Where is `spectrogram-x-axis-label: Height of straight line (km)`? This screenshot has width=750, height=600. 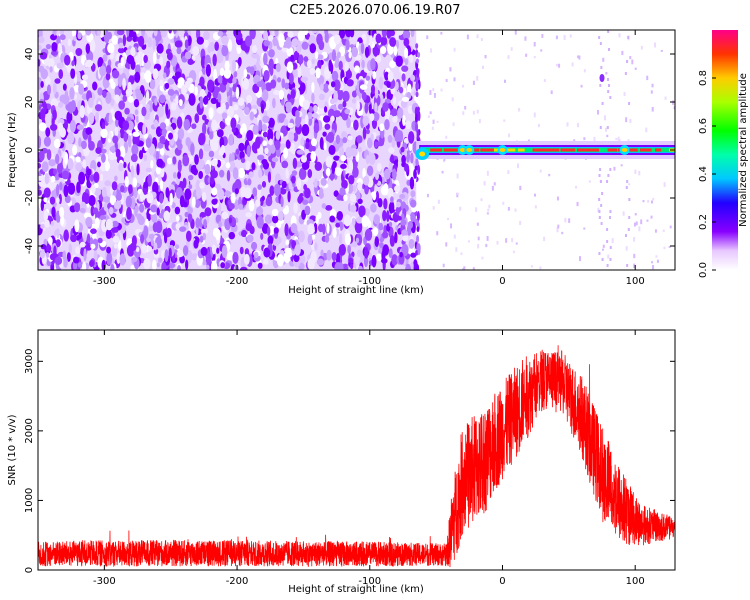
spectrogram-x-axis-label: Height of straight line (km) is located at coordinates (356, 290).